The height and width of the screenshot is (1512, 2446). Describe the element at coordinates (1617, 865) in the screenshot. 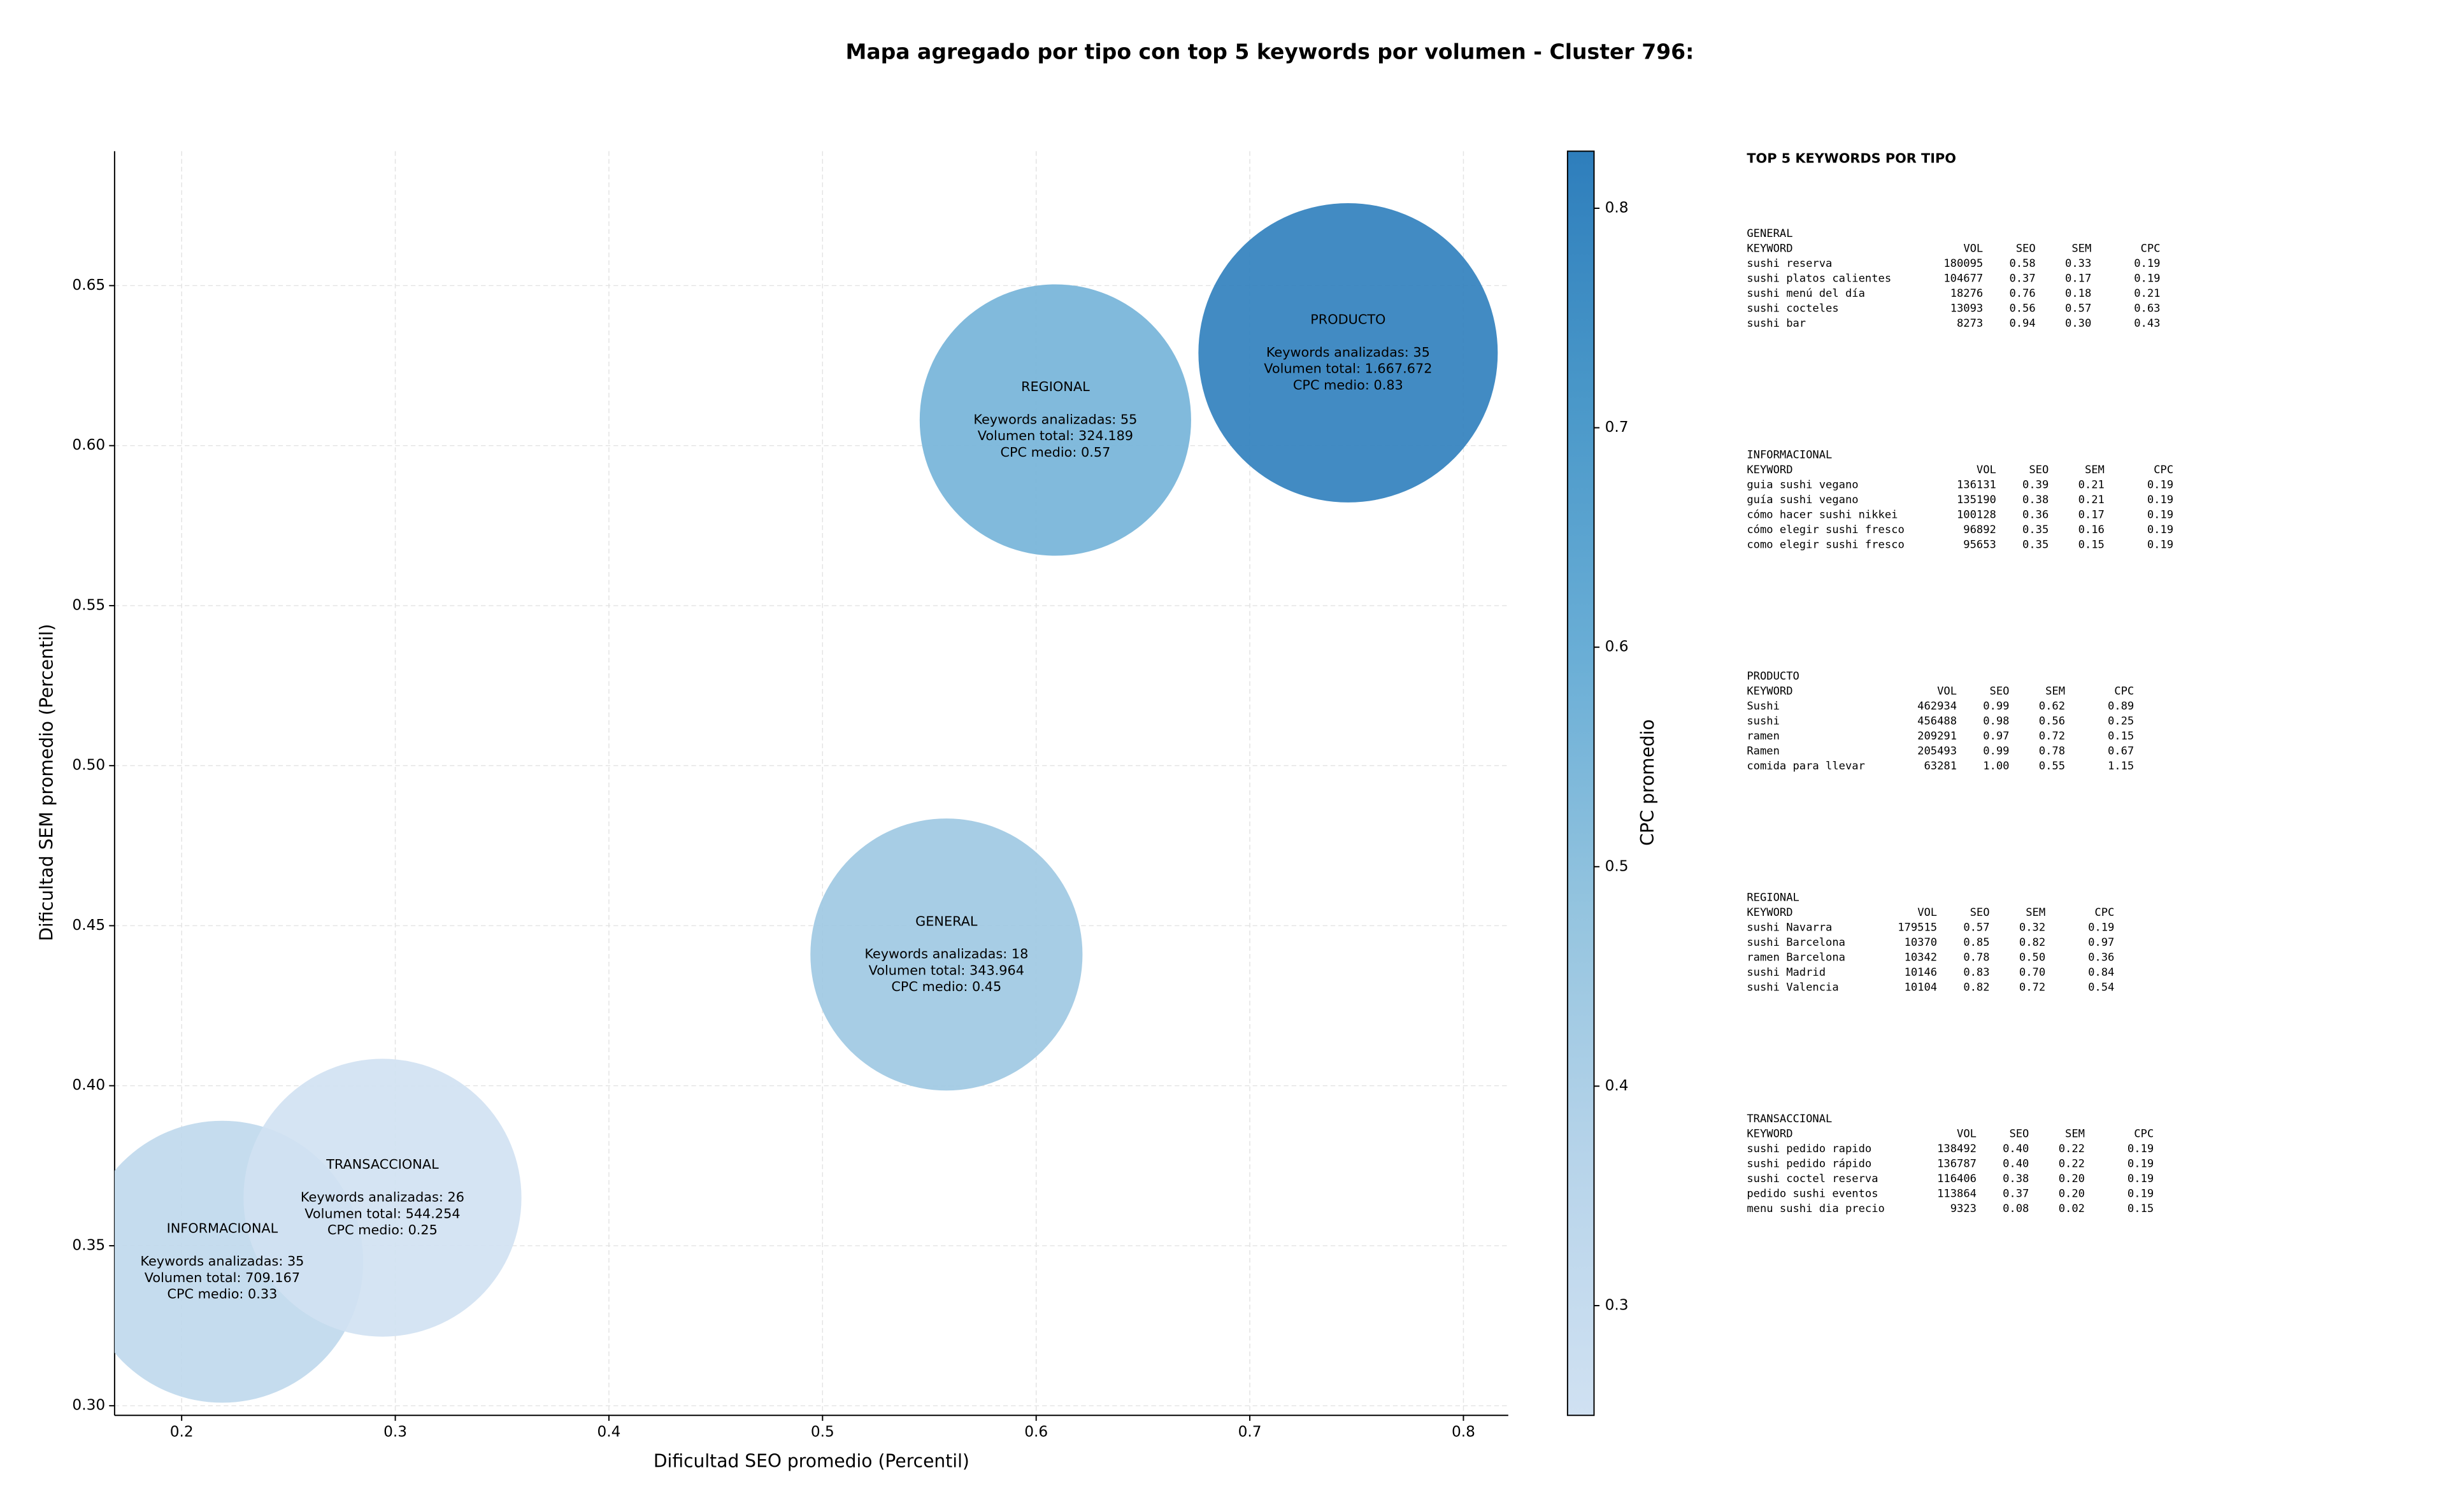

I see `colorbar-tick-label: 0.5` at that location.